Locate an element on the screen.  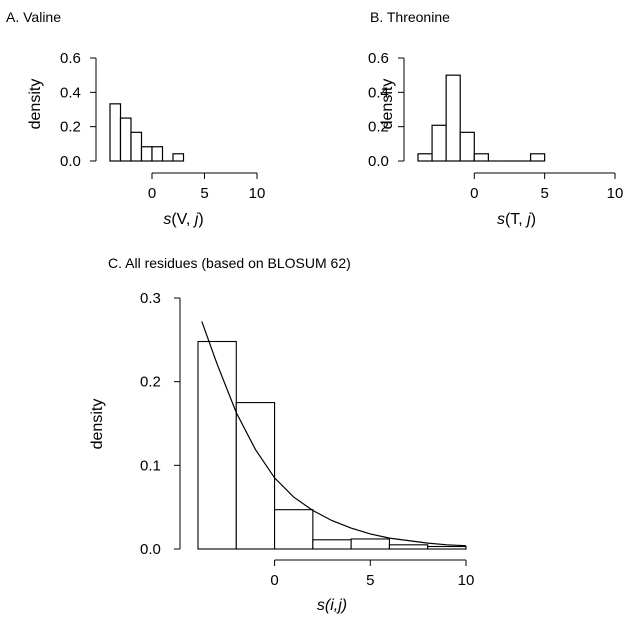
x-axis-label-part: s(i,j) is located at coordinates (332, 605).